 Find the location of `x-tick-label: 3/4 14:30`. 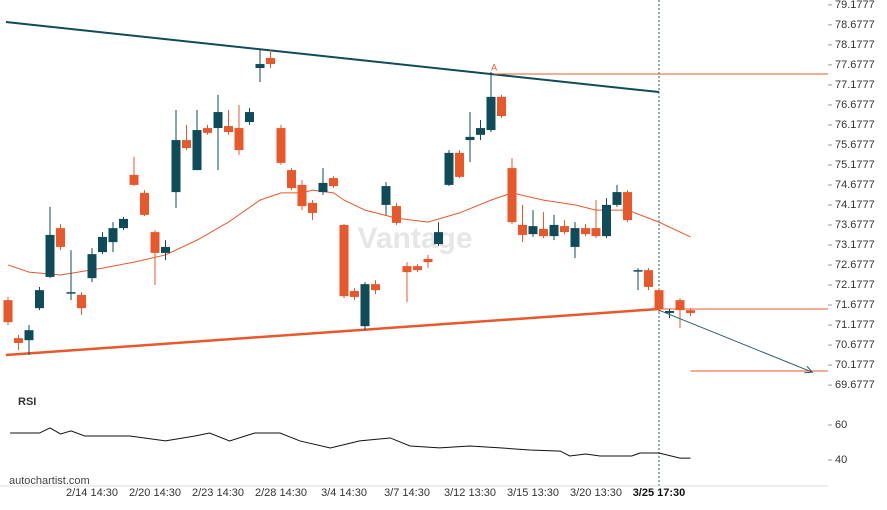

x-tick-label: 3/4 14:30 is located at coordinates (344, 493).